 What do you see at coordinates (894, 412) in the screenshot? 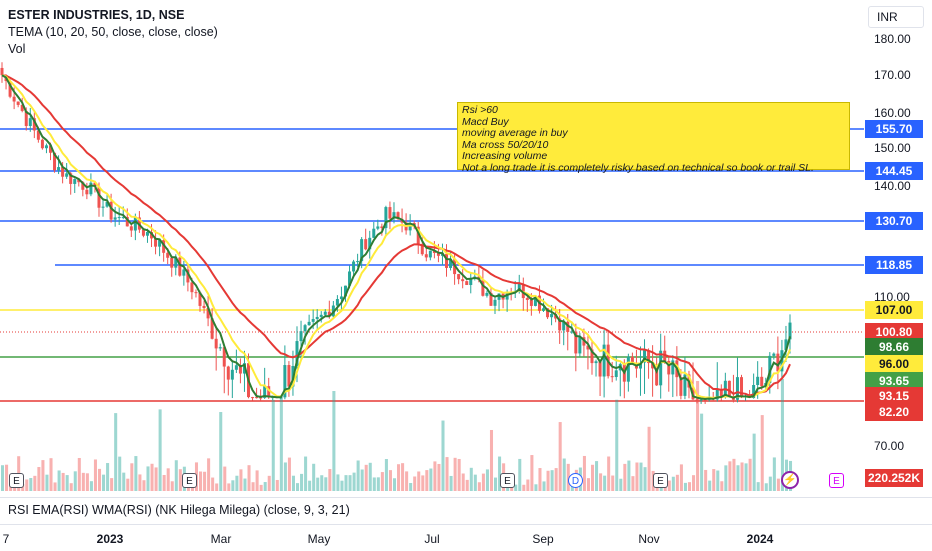
I see `tema-slow-label: 82.20` at bounding box center [894, 412].